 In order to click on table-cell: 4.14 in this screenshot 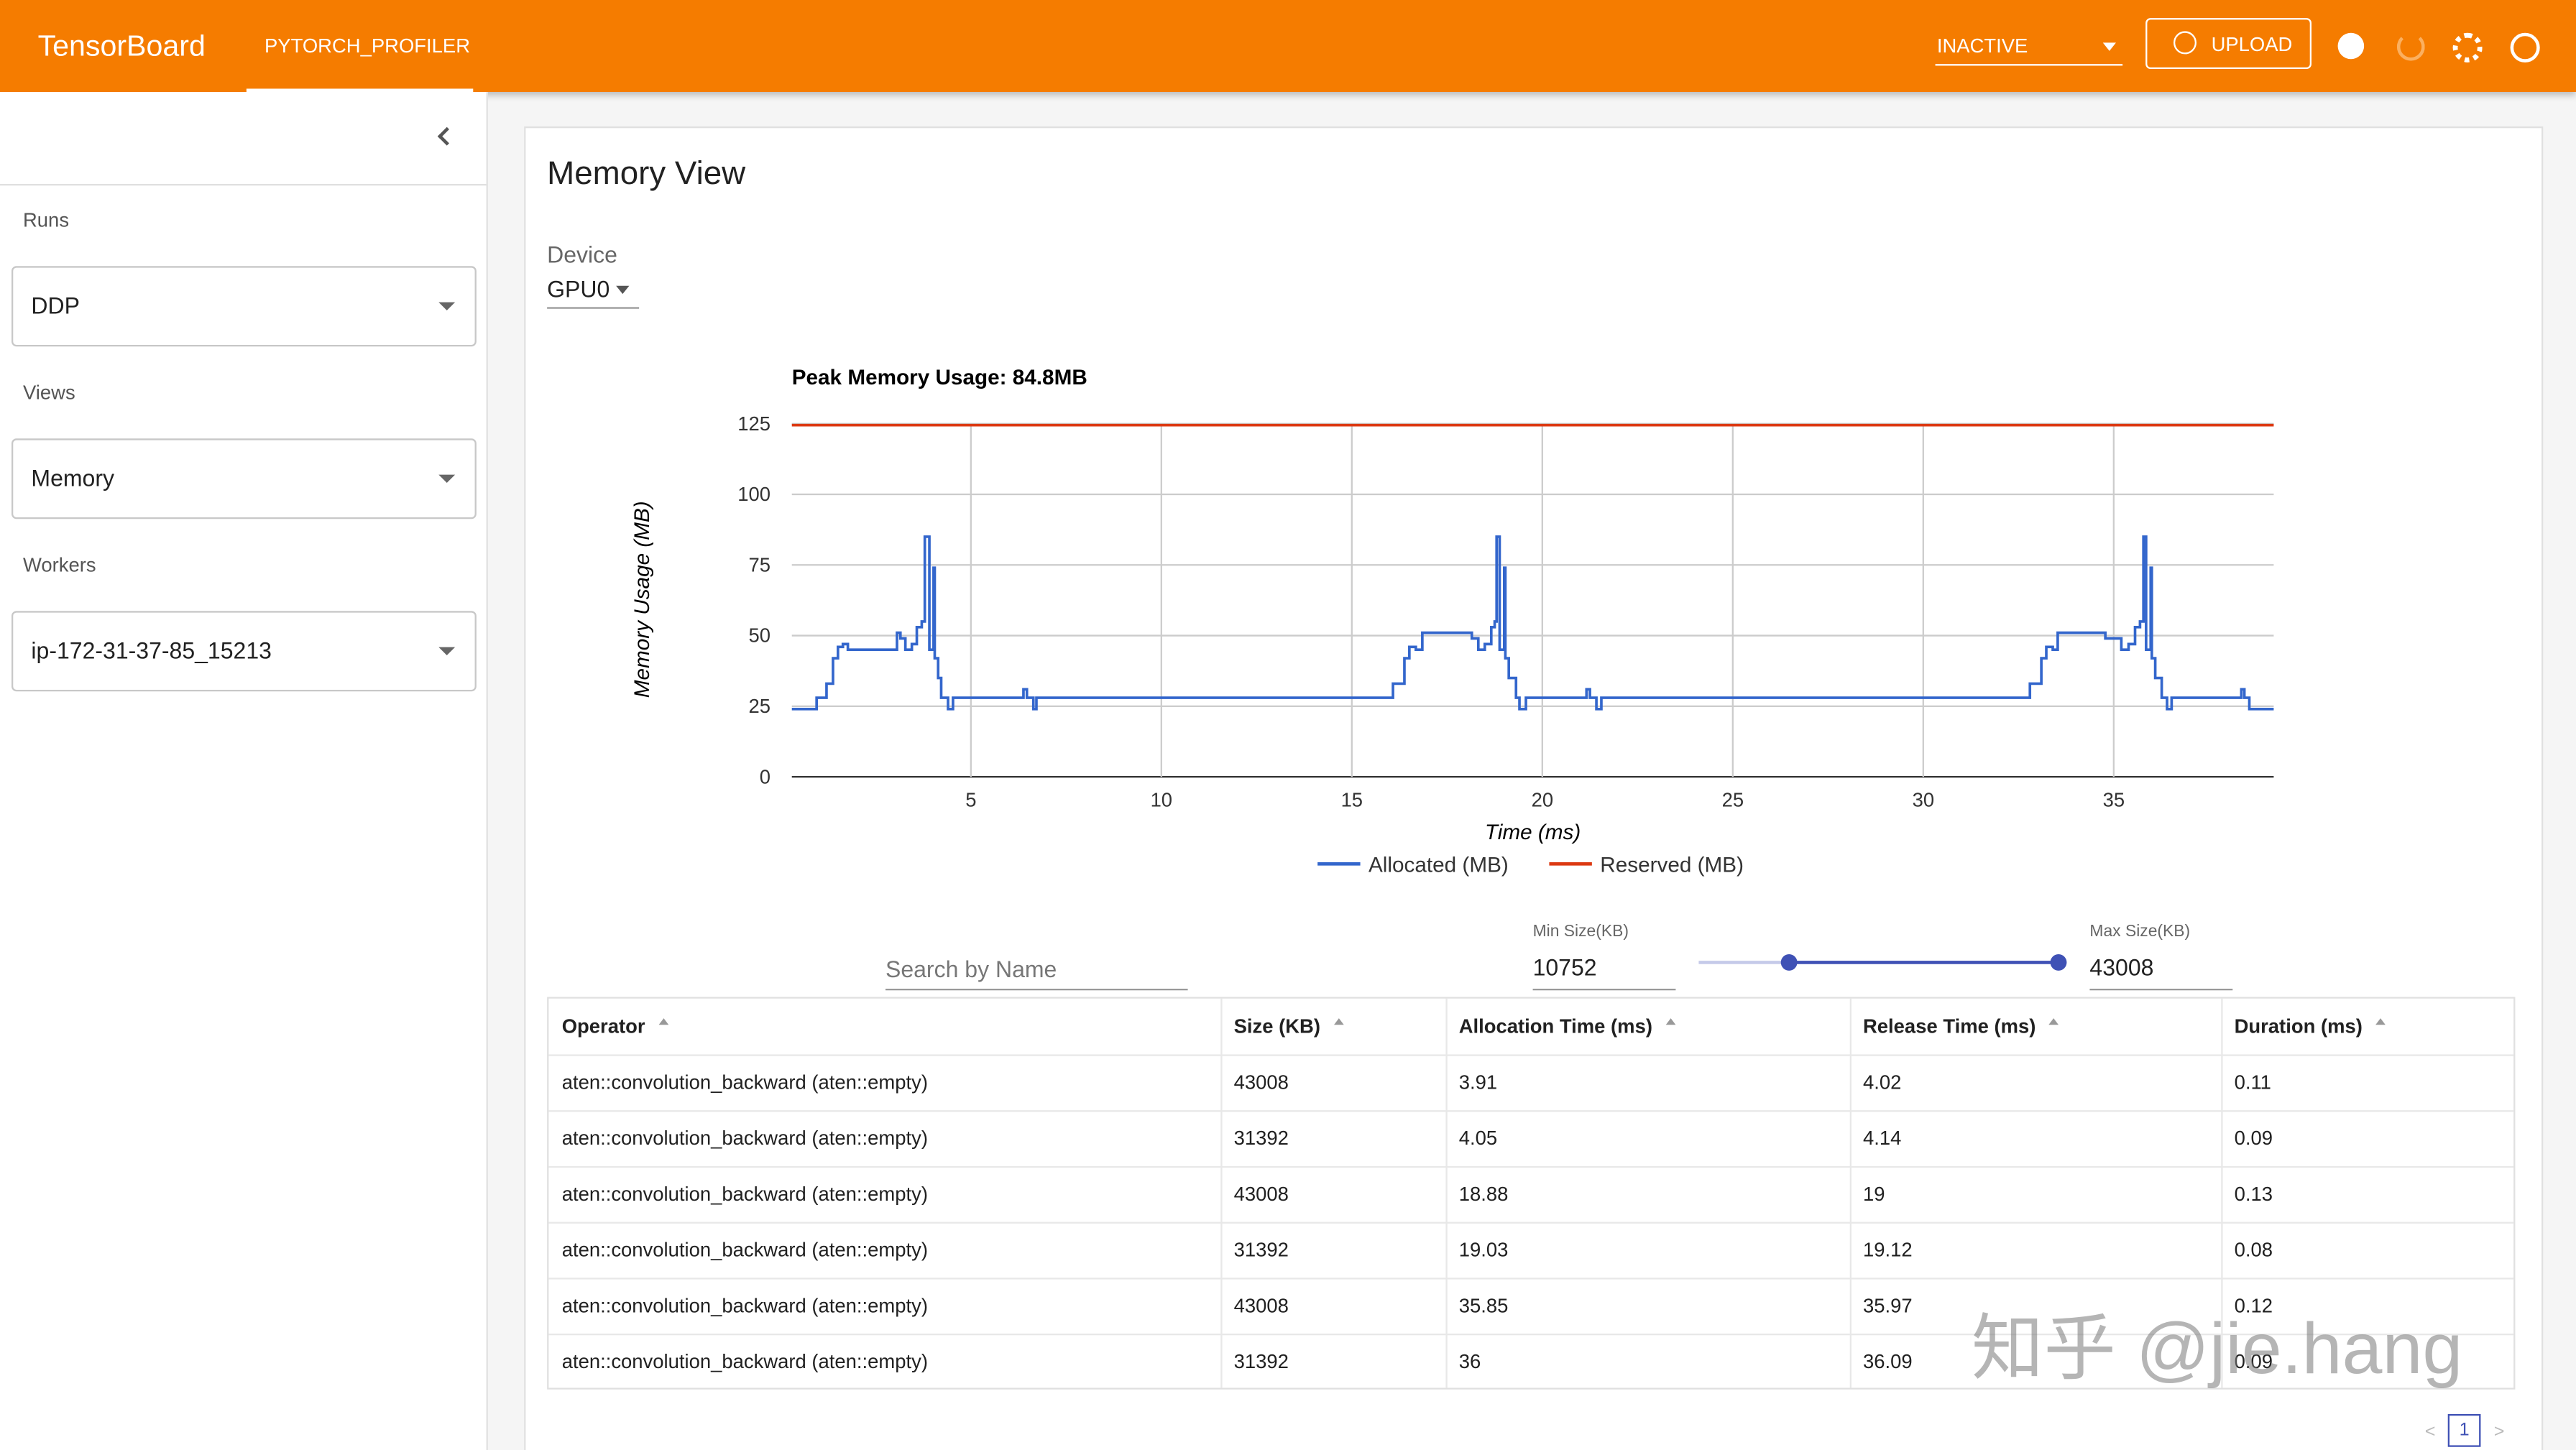, I will do `click(1882, 1138)`.